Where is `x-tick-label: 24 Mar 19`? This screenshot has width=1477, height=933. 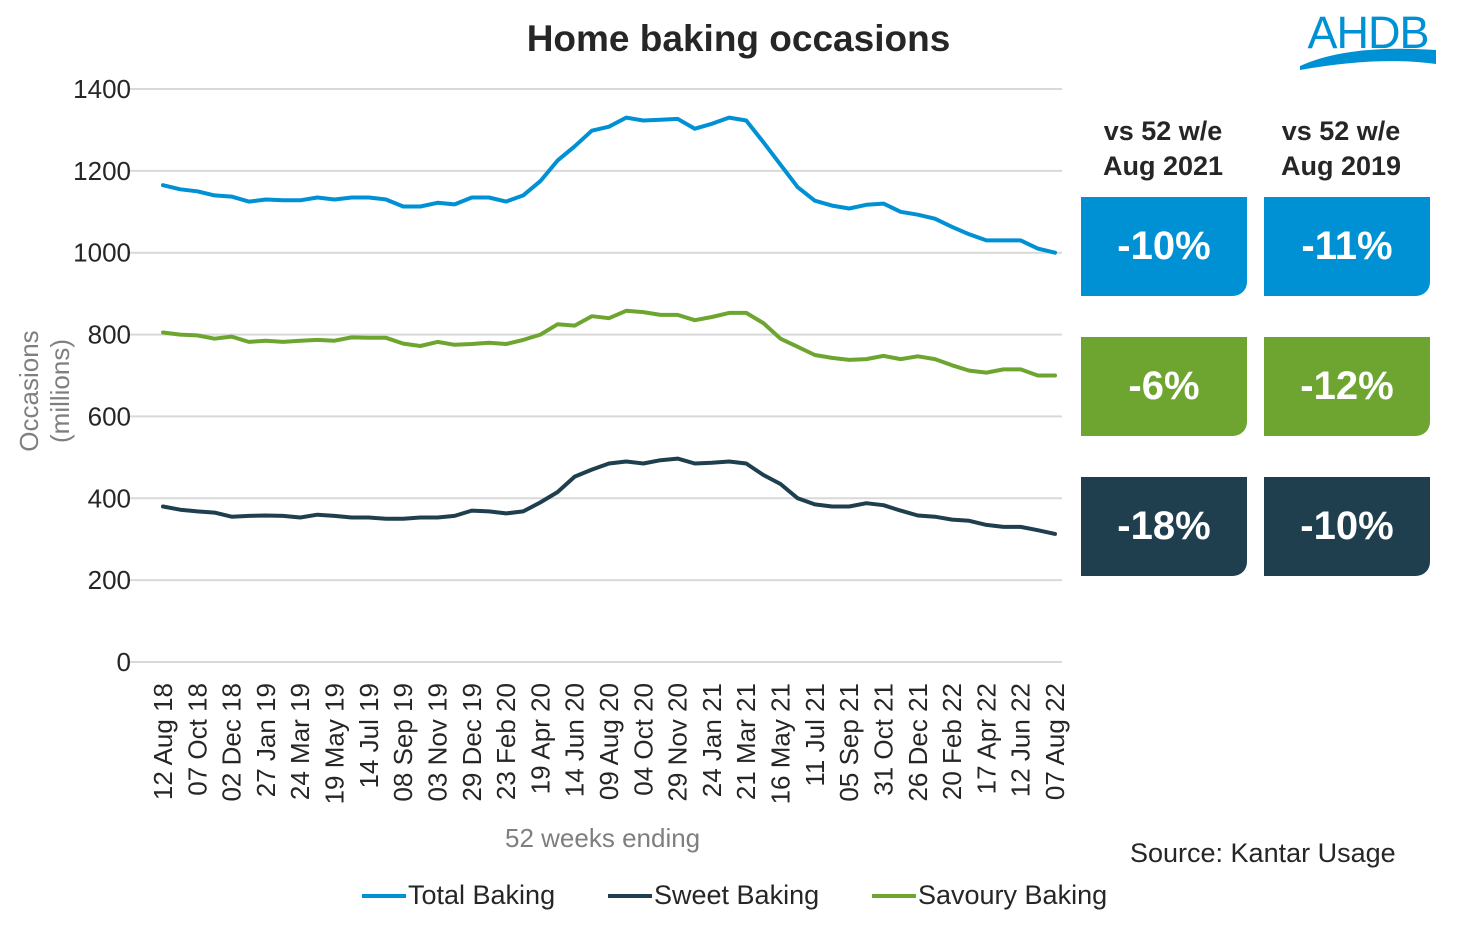
x-tick-label: 24 Mar 19 is located at coordinates (300, 741).